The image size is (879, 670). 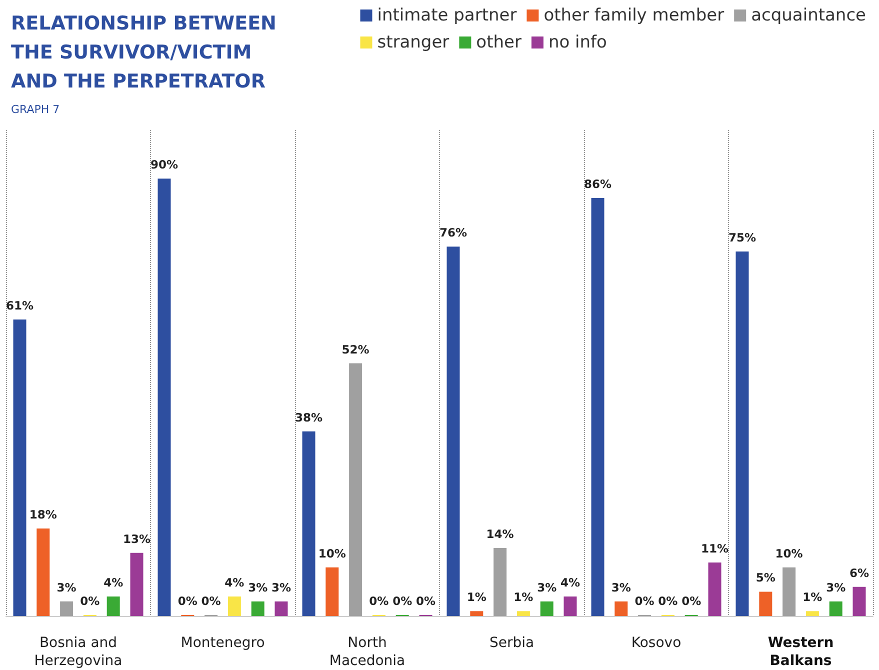 What do you see at coordinates (511, 643) in the screenshot?
I see `x-tick-label: Serbia` at bounding box center [511, 643].